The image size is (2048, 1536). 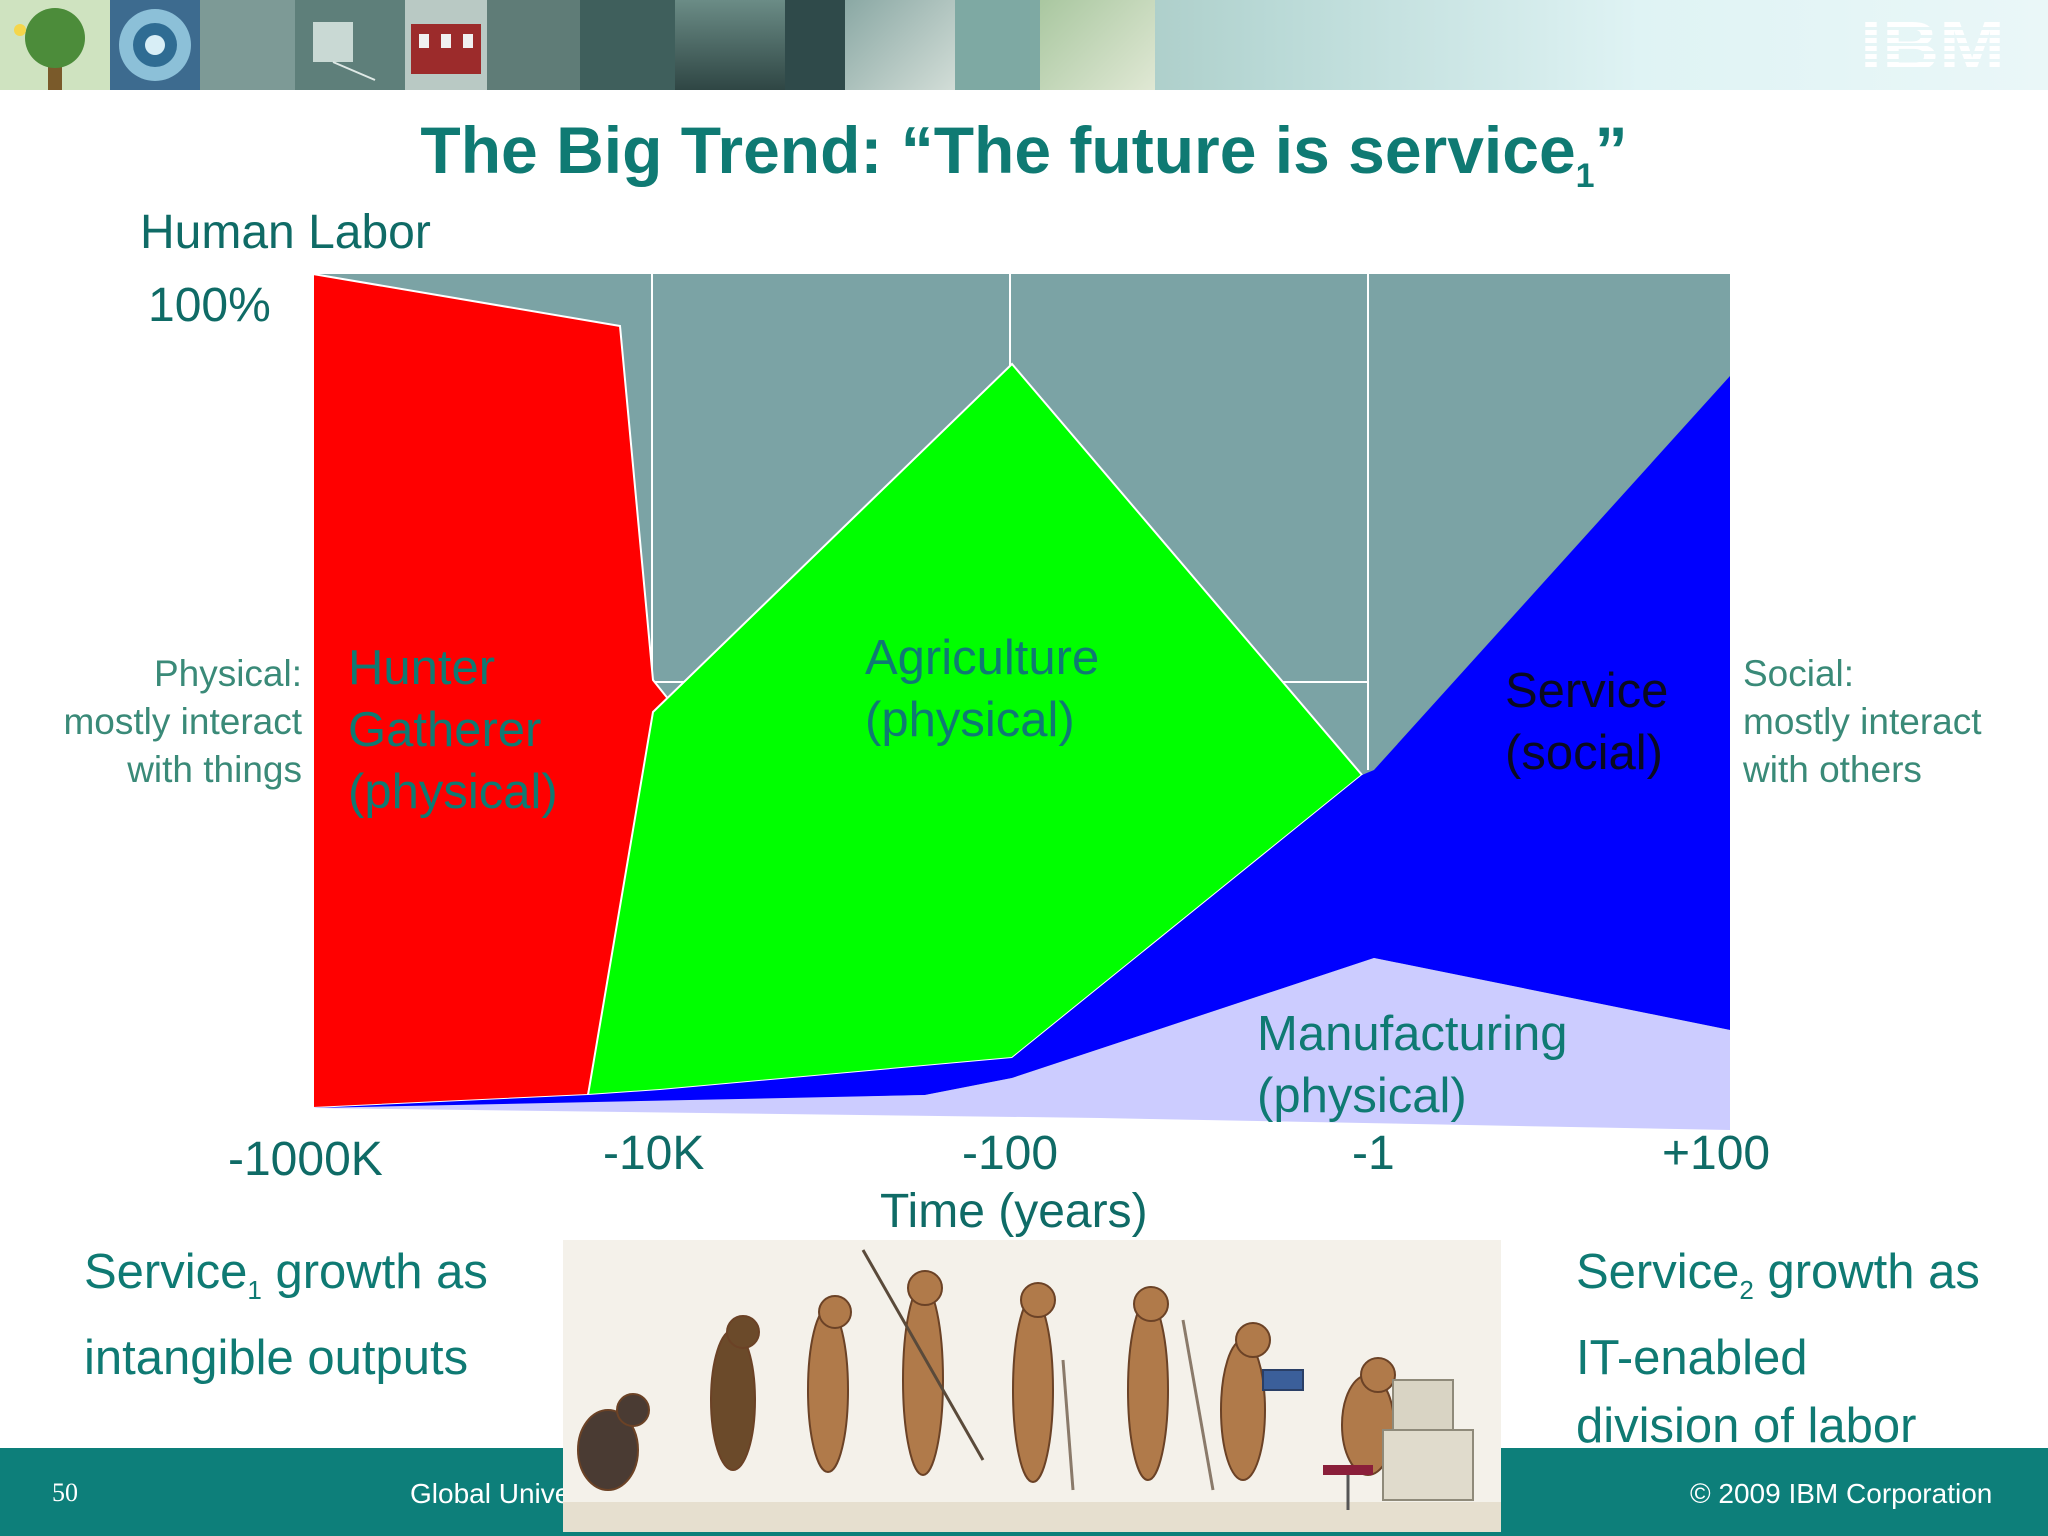 What do you see at coordinates (1032, 1390) in the screenshot?
I see `evolution-figures` at bounding box center [1032, 1390].